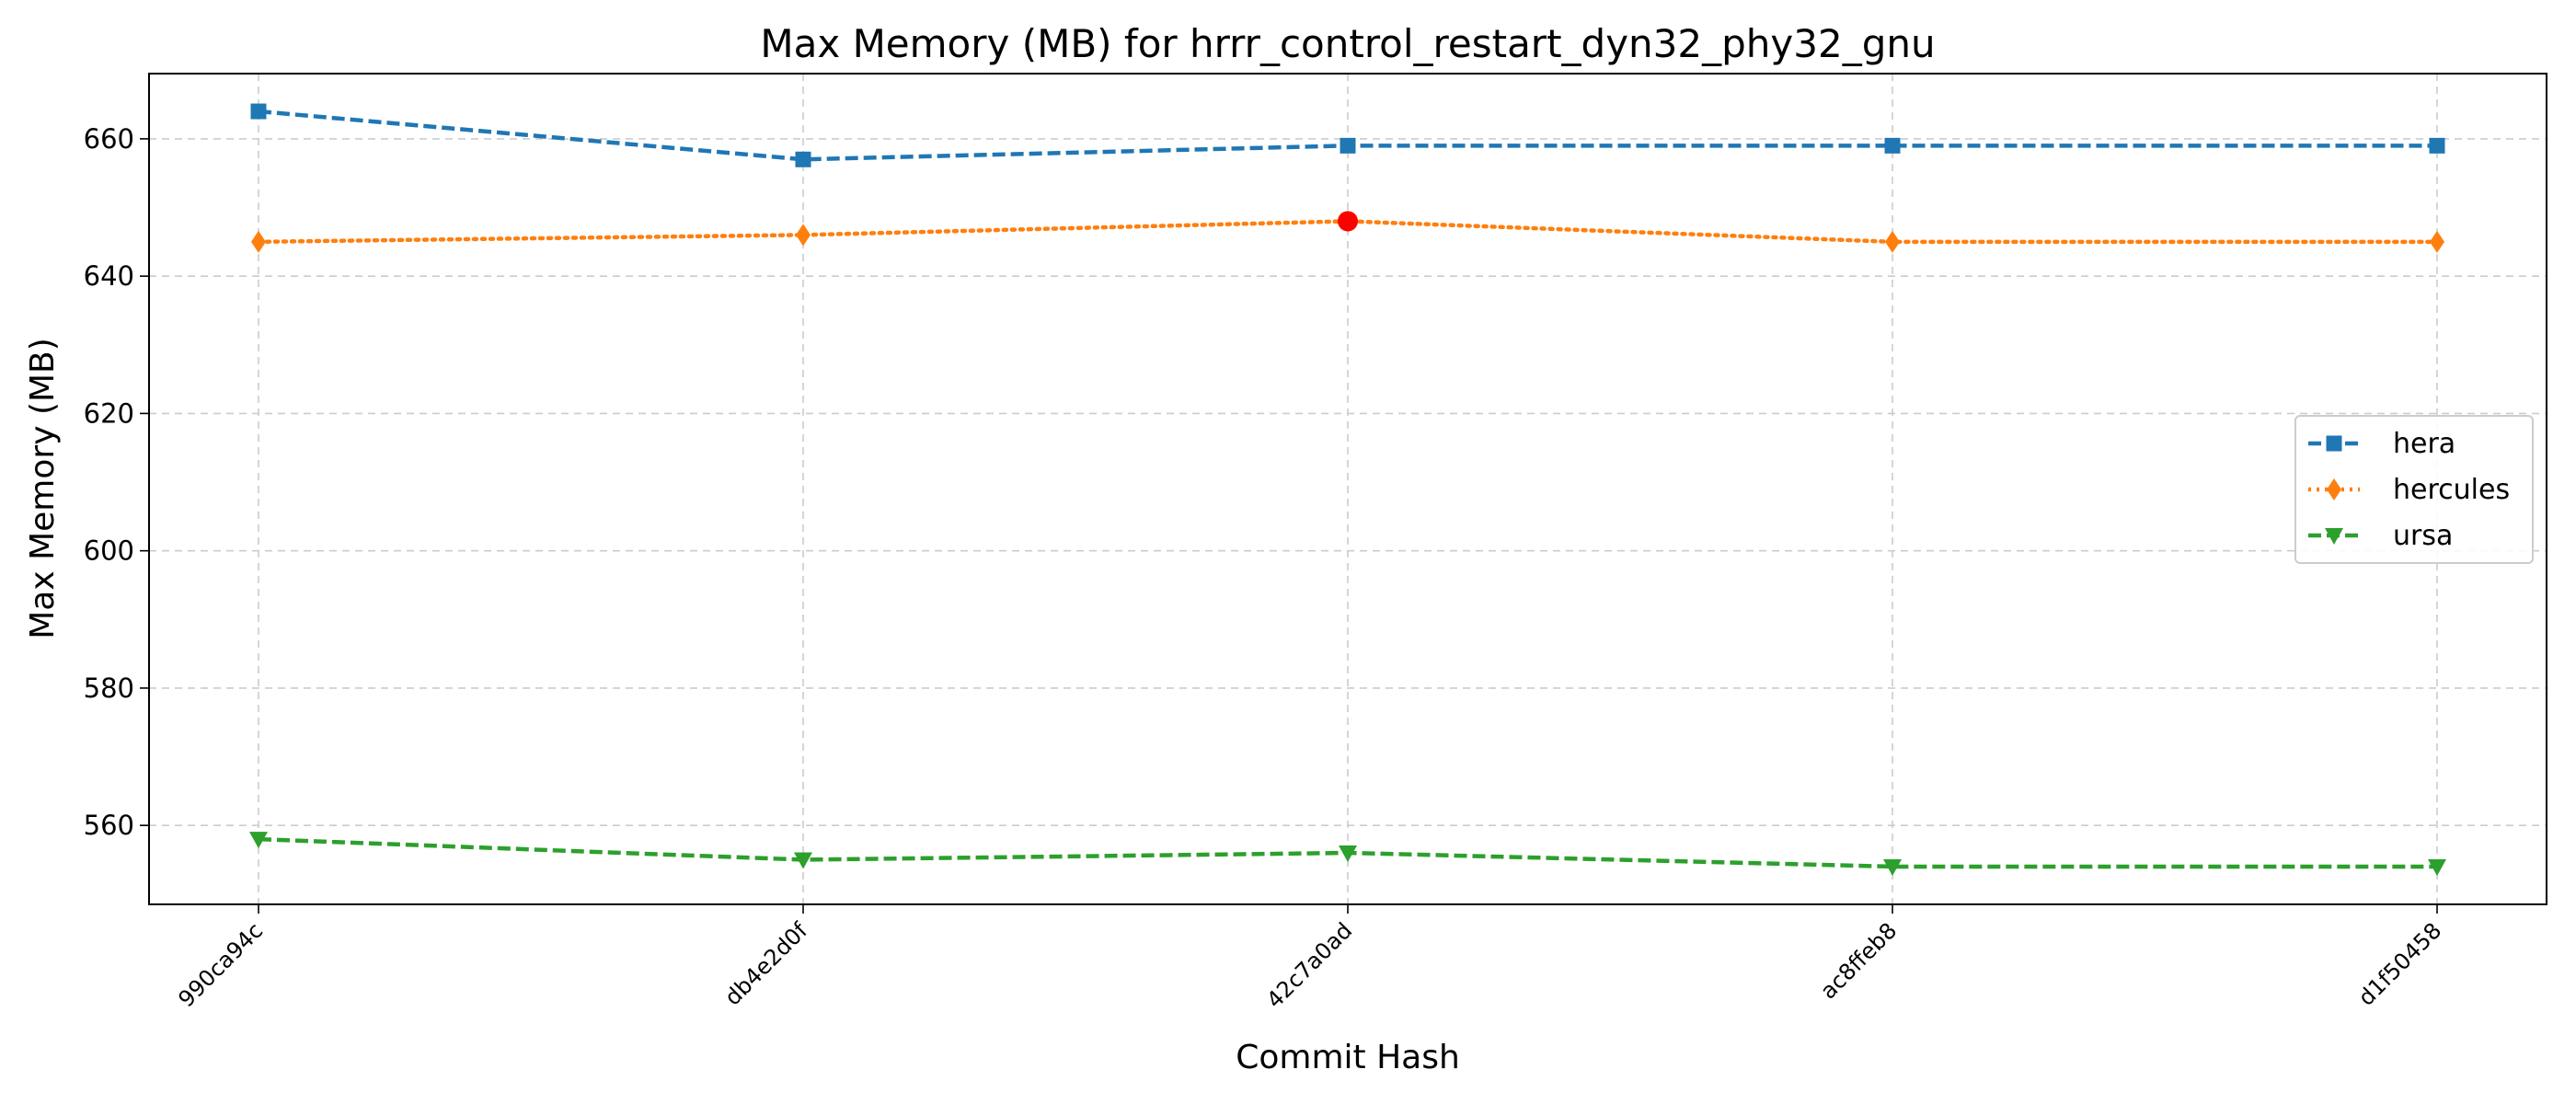 Image resolution: width=2576 pixels, height=1104 pixels. What do you see at coordinates (1348, 1057) in the screenshot?
I see `x-axis-label: Commit Hash` at bounding box center [1348, 1057].